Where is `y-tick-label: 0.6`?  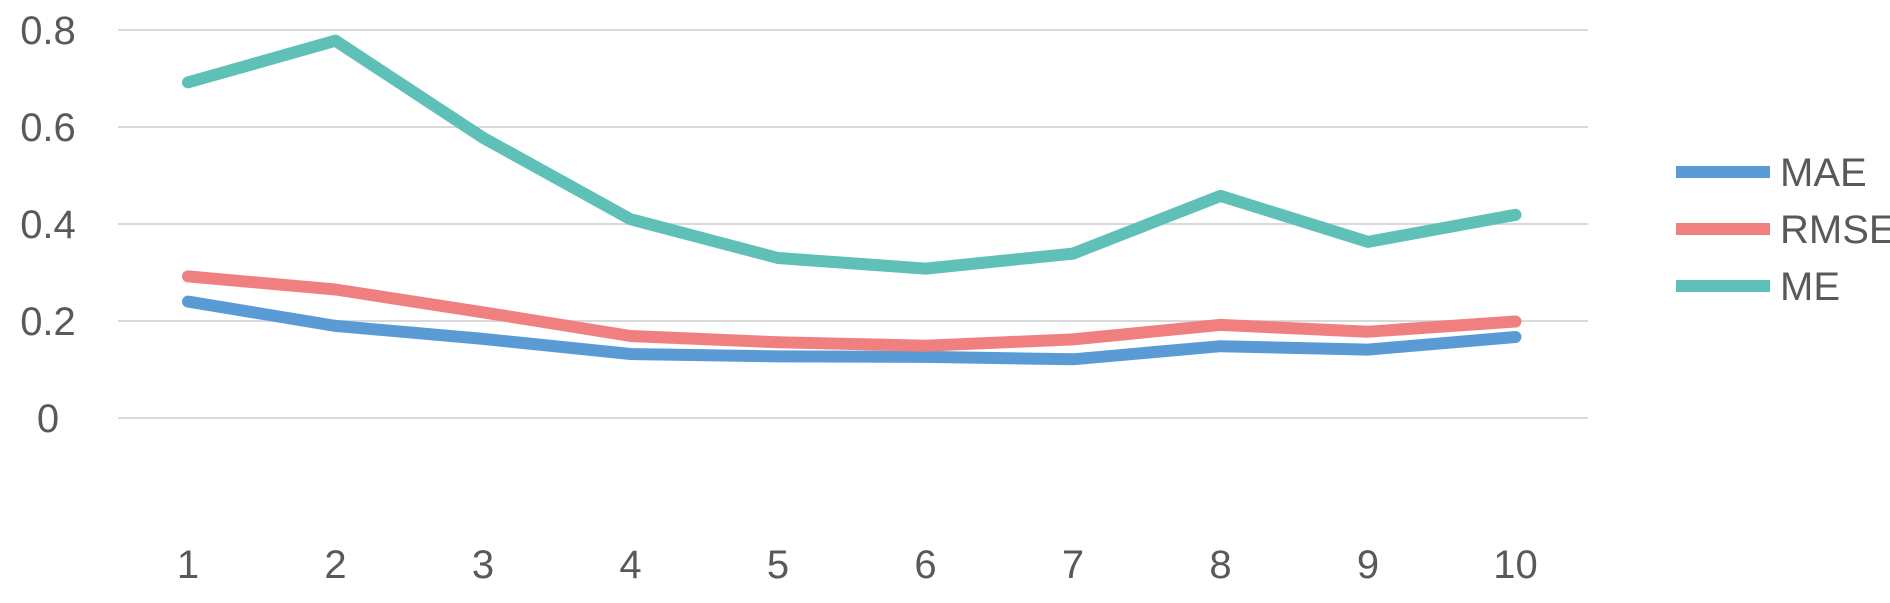 y-tick-label: 0.6 is located at coordinates (48, 128).